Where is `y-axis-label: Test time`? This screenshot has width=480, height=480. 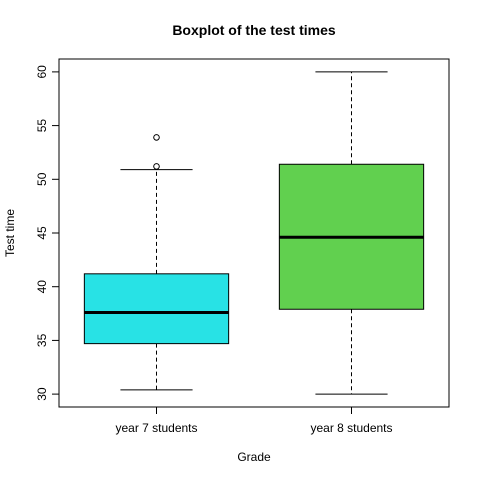
y-axis-label: Test time is located at coordinates (10, 233).